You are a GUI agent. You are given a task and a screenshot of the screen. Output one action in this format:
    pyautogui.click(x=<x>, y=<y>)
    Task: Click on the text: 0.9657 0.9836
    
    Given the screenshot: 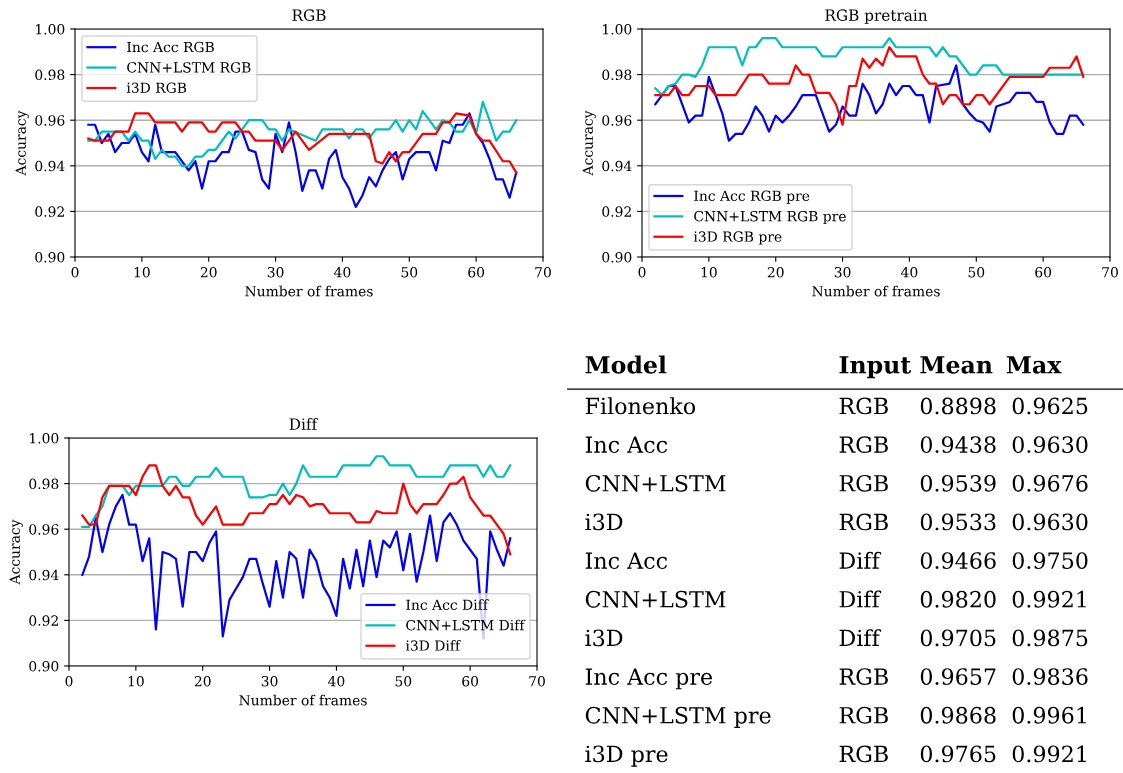 What is the action you would take?
    pyautogui.click(x=1004, y=676)
    